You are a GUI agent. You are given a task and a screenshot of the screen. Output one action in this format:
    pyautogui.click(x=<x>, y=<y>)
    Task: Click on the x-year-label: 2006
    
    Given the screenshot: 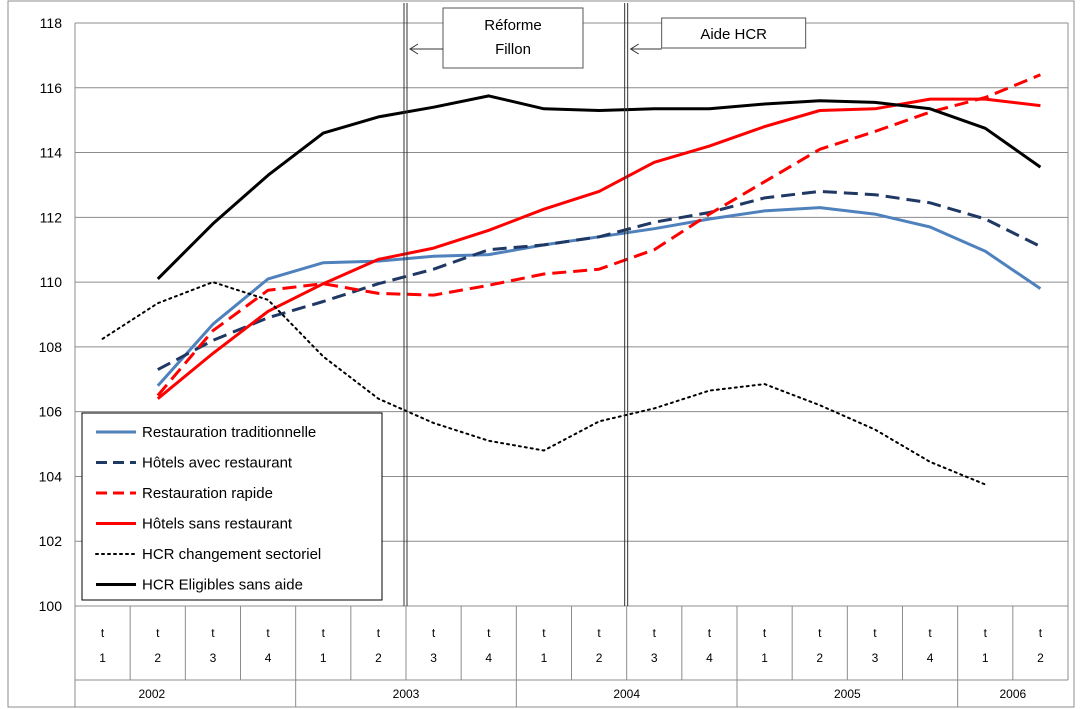 What is the action you would take?
    pyautogui.click(x=1012, y=694)
    